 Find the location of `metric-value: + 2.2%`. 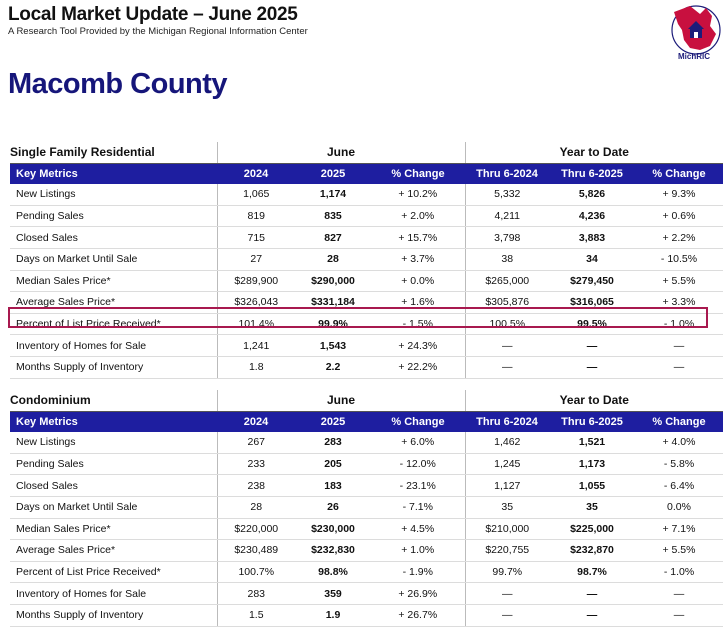

metric-value: + 2.2% is located at coordinates (679, 237).